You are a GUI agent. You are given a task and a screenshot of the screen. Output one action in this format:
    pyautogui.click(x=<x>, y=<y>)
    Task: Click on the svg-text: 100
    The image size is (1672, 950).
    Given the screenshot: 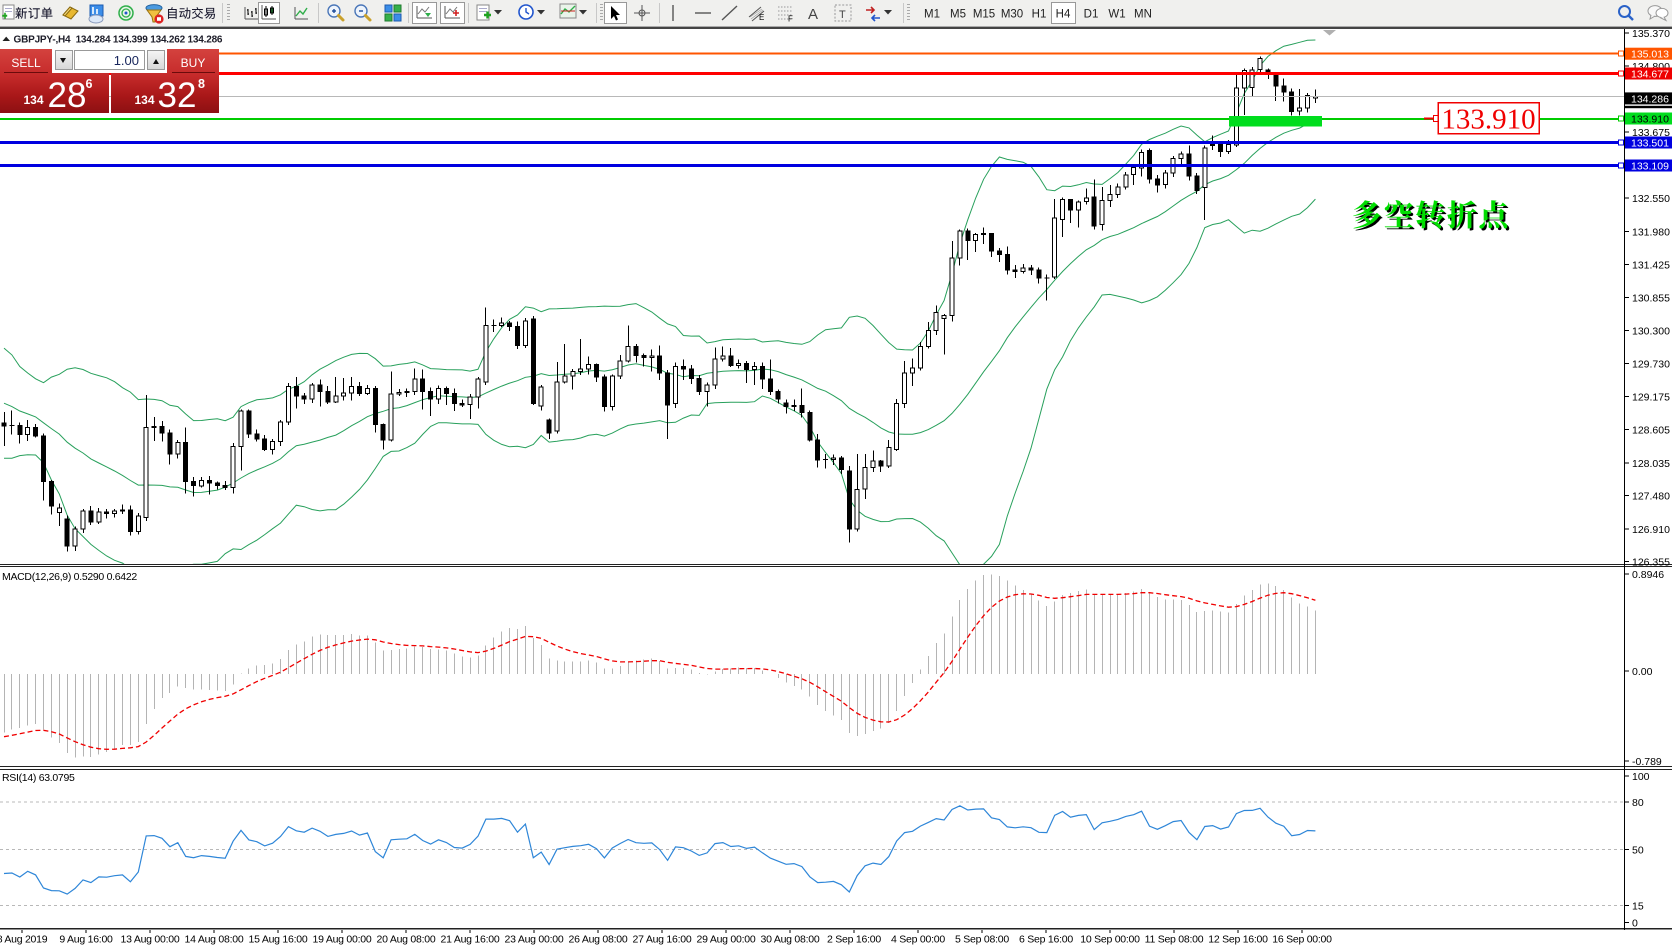 What is the action you would take?
    pyautogui.click(x=1641, y=777)
    